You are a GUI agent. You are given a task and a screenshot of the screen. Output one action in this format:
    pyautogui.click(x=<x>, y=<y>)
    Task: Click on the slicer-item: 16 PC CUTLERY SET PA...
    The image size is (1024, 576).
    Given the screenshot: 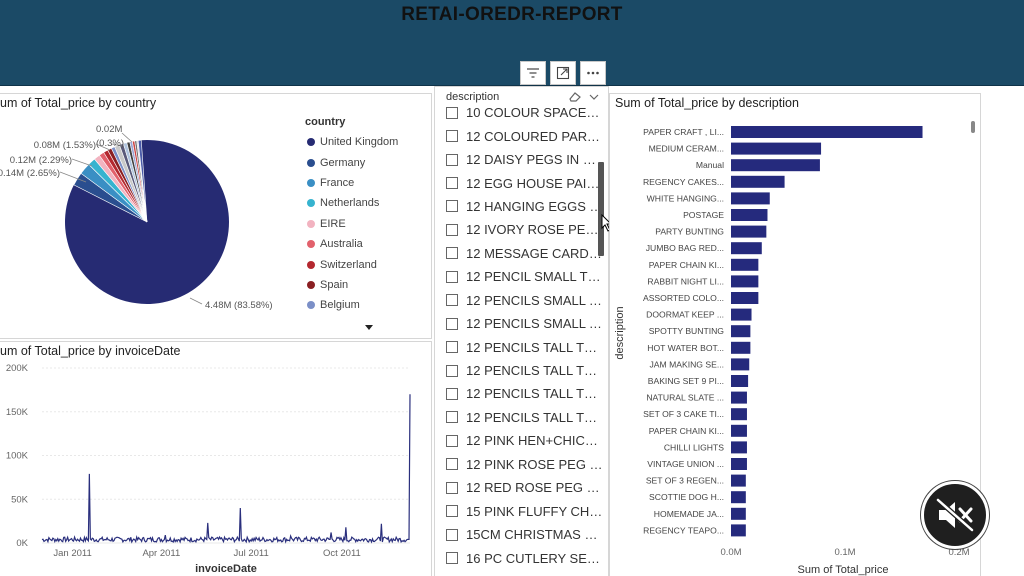 What is the action you would take?
    pyautogui.click(x=525, y=557)
    